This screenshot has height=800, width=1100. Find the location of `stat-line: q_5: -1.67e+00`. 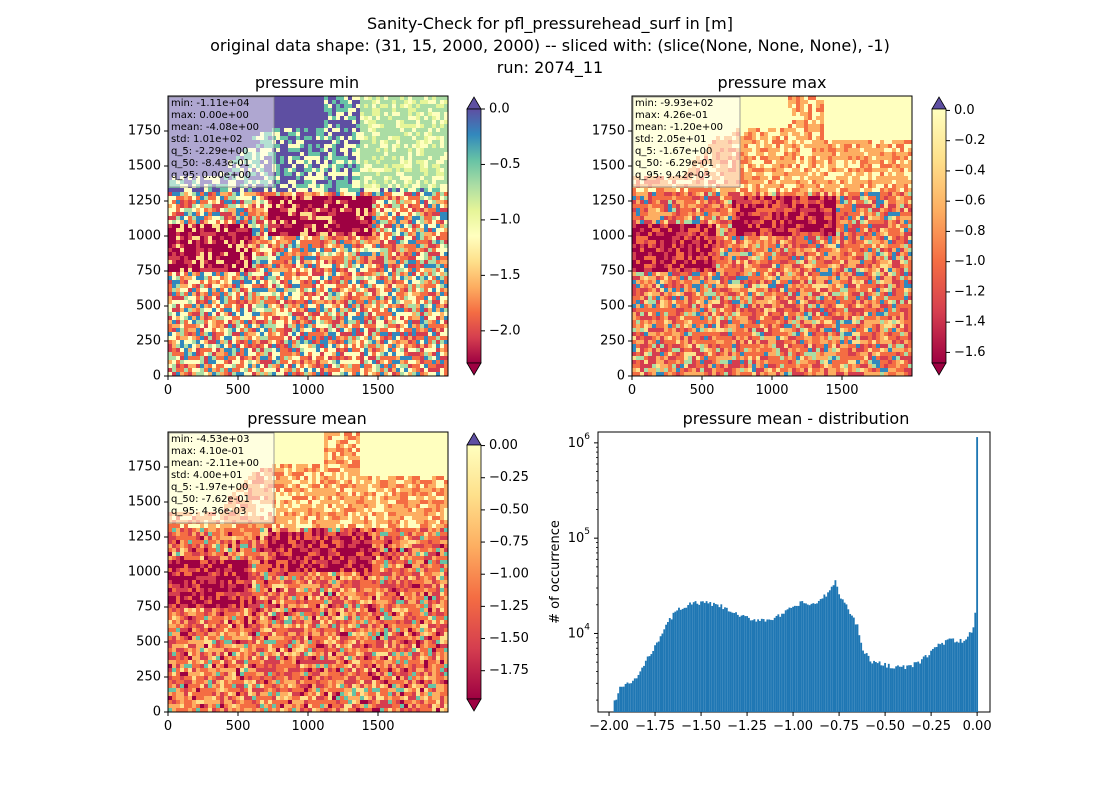

stat-line: q_5: -1.67e+00 is located at coordinates (673, 151).